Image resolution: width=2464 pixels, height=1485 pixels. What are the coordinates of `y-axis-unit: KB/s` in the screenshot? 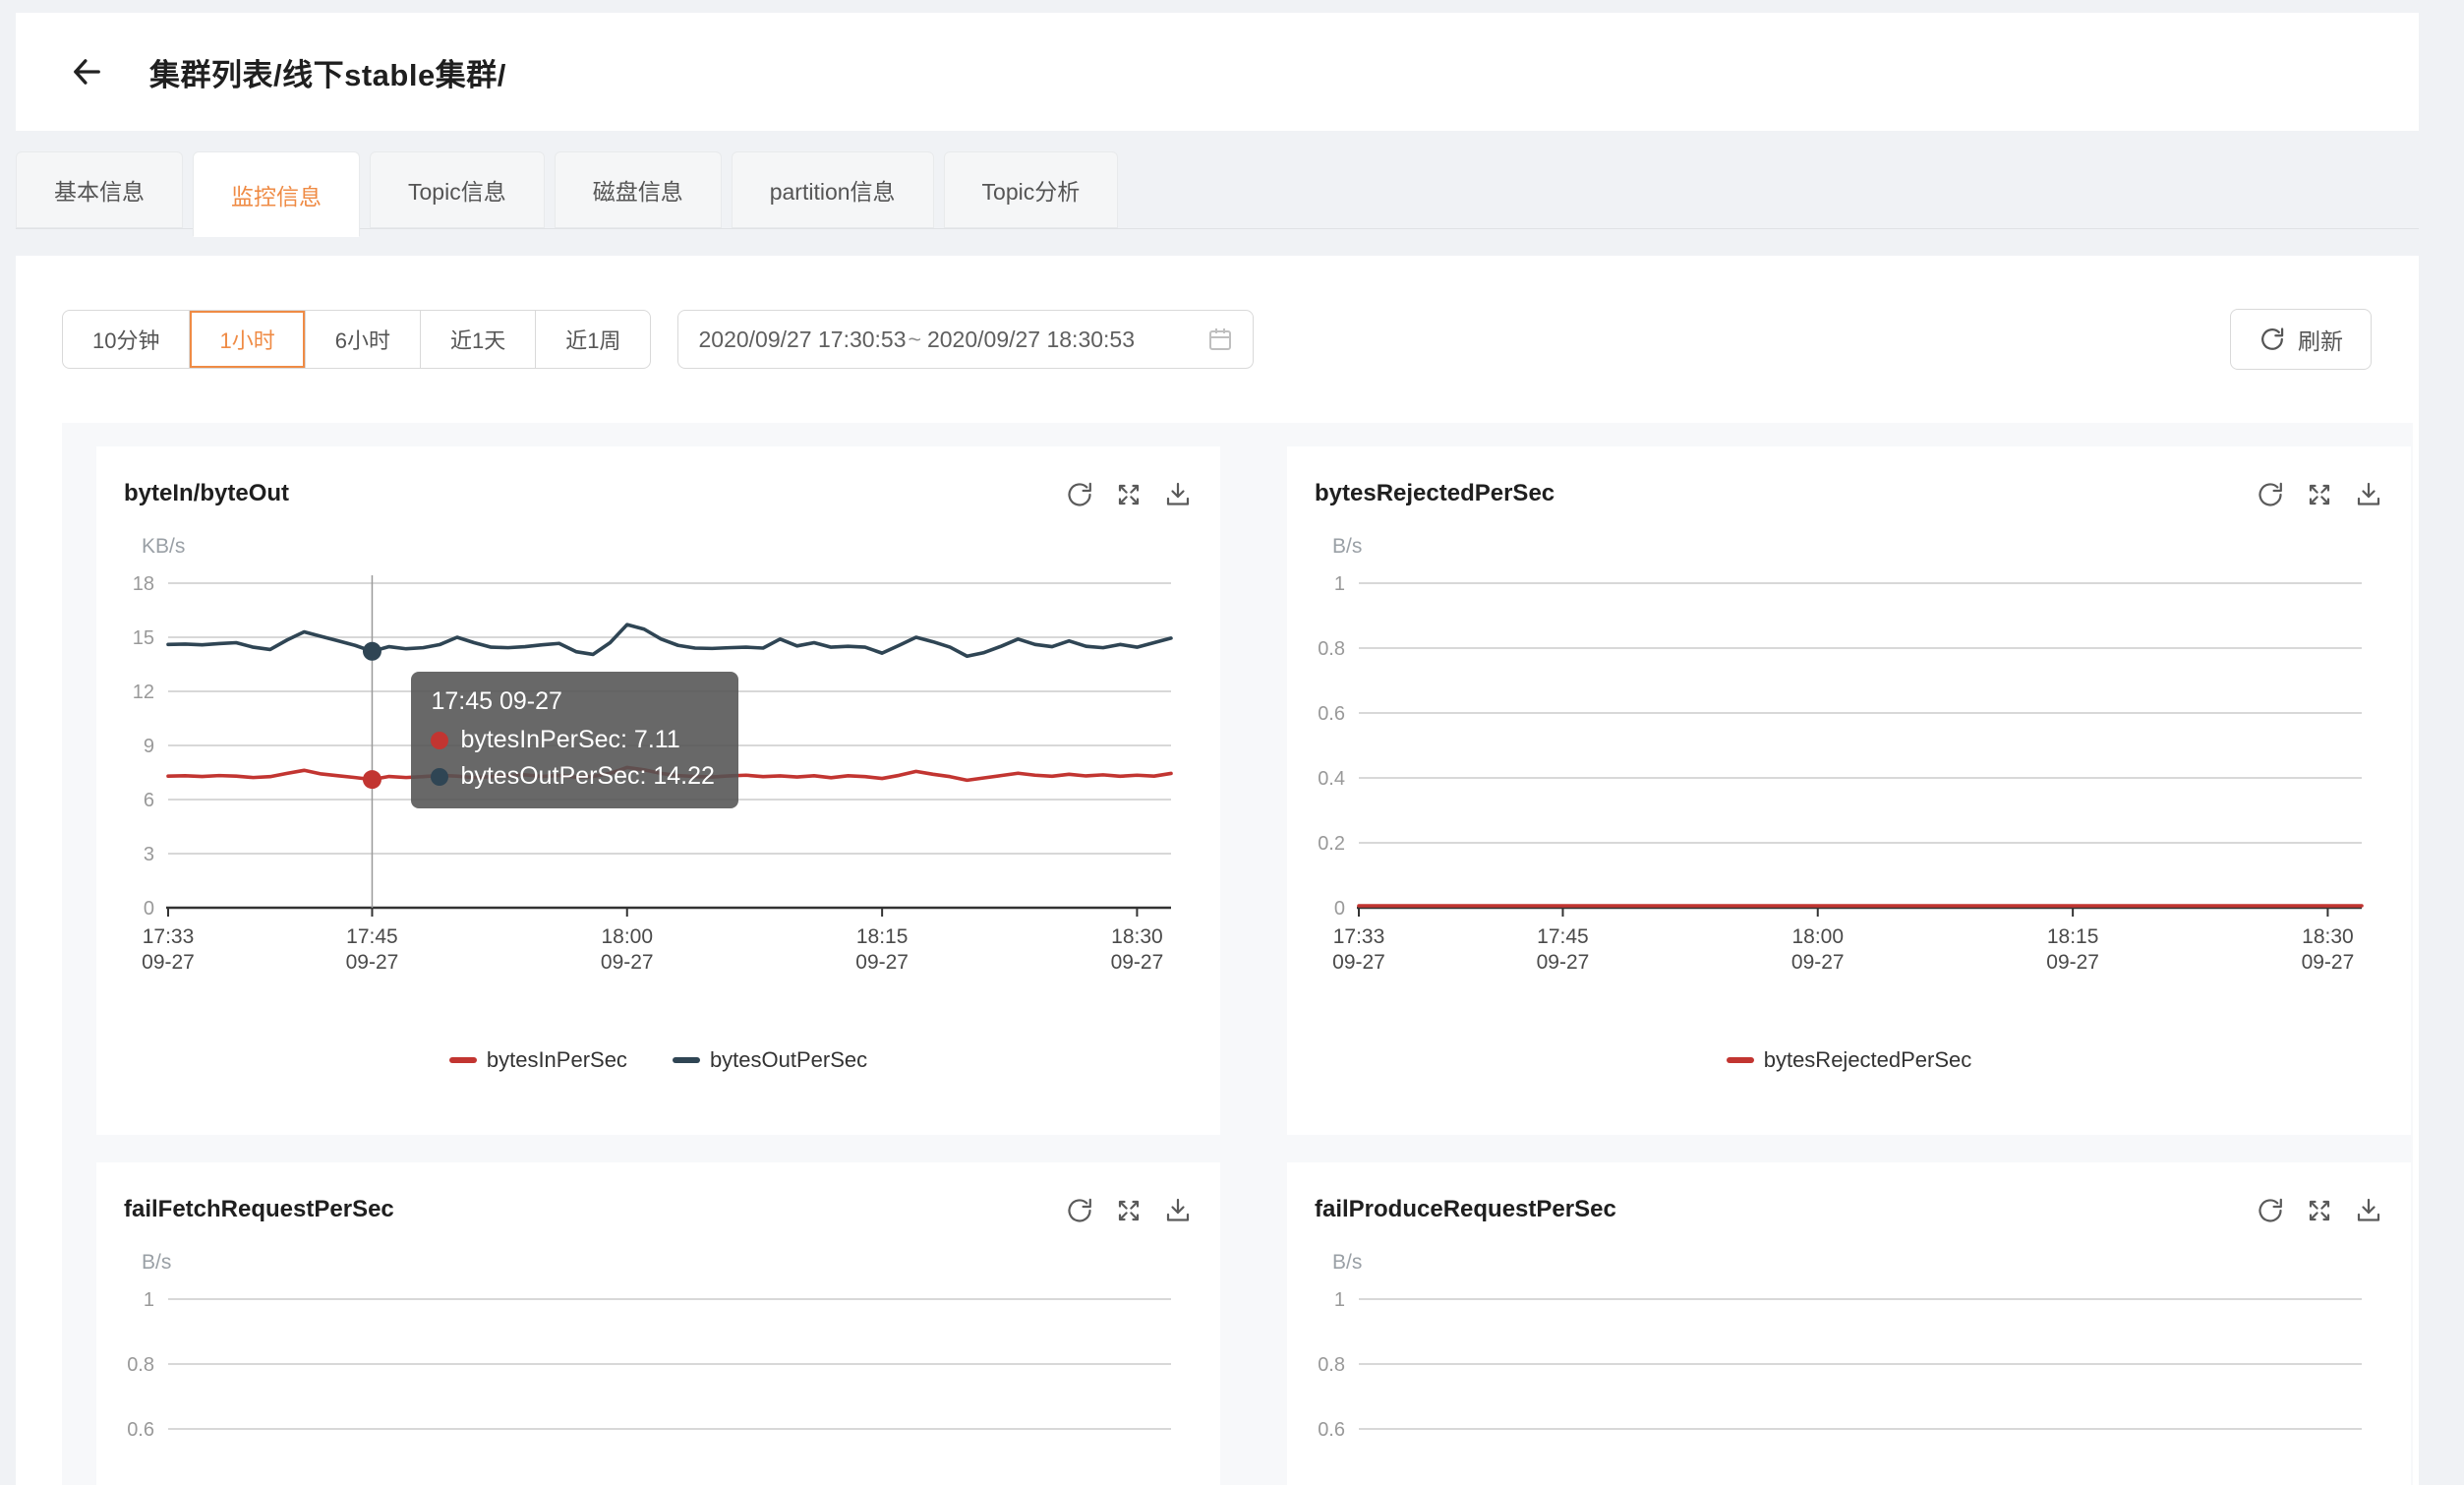 It's located at (164, 546).